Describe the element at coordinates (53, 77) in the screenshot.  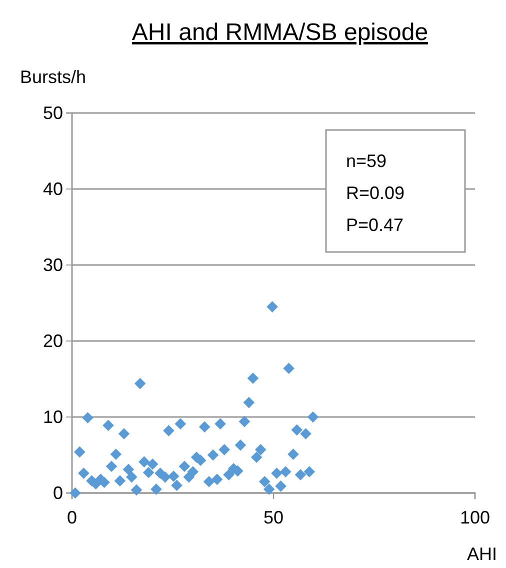
I see `y-axis-title: Bursts/h` at that location.